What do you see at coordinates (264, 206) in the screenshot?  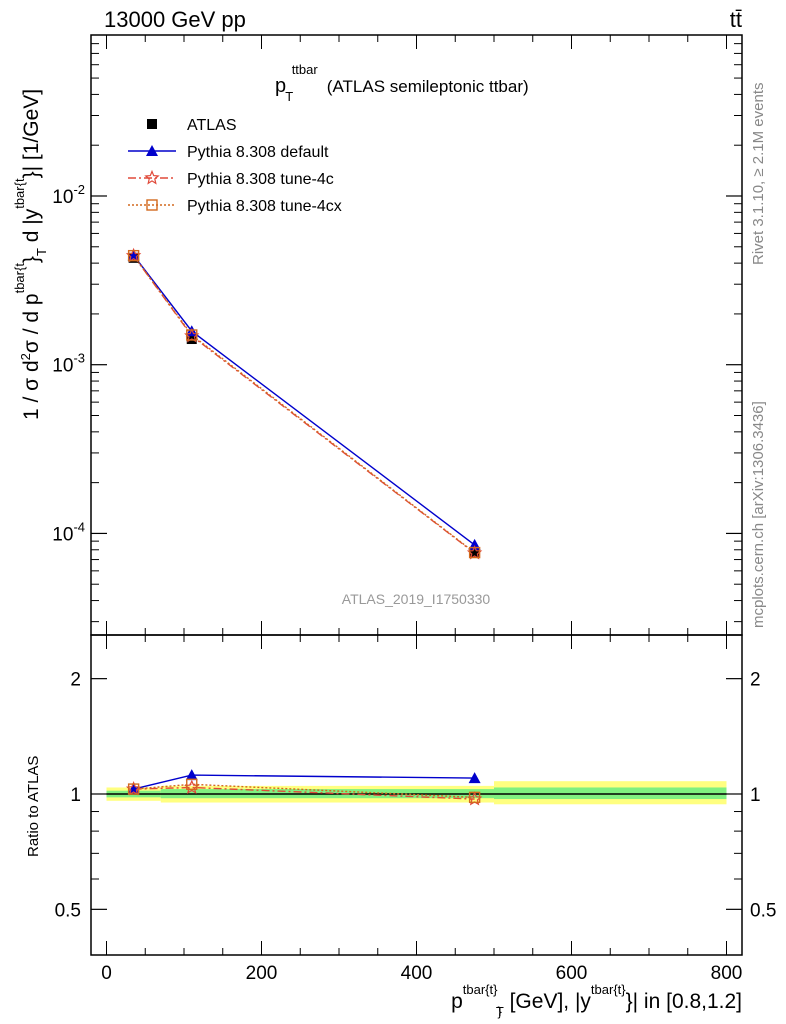 I see `legend-label: Pythia 8.308 tune-4cx` at bounding box center [264, 206].